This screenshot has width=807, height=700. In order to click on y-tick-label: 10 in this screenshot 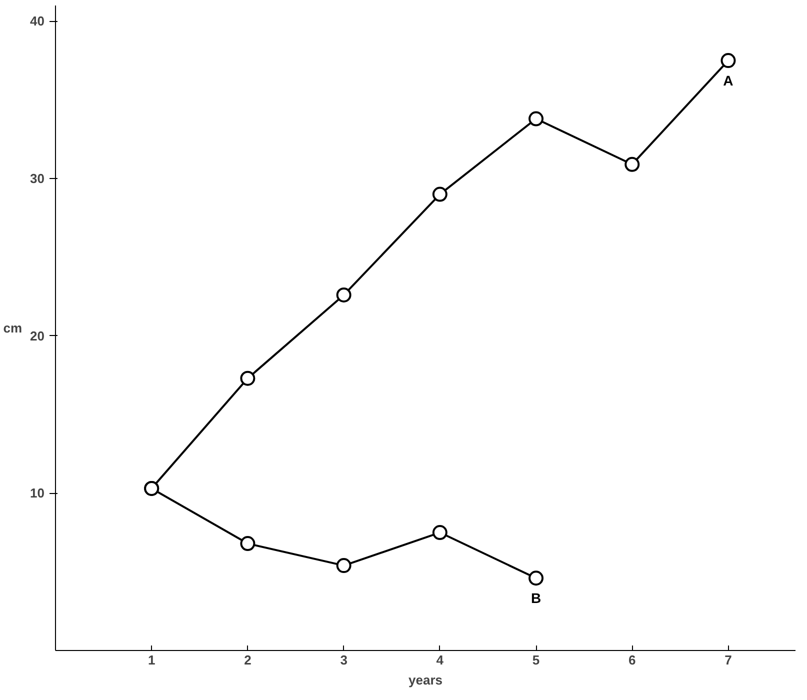, I will do `click(37, 493)`.